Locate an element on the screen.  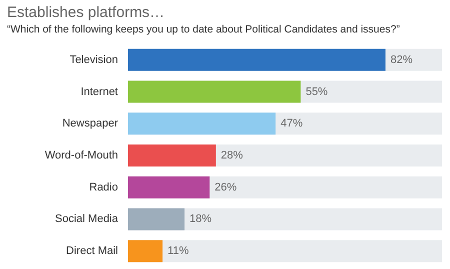
y-tick-label: Newspaper is located at coordinates (90, 124).